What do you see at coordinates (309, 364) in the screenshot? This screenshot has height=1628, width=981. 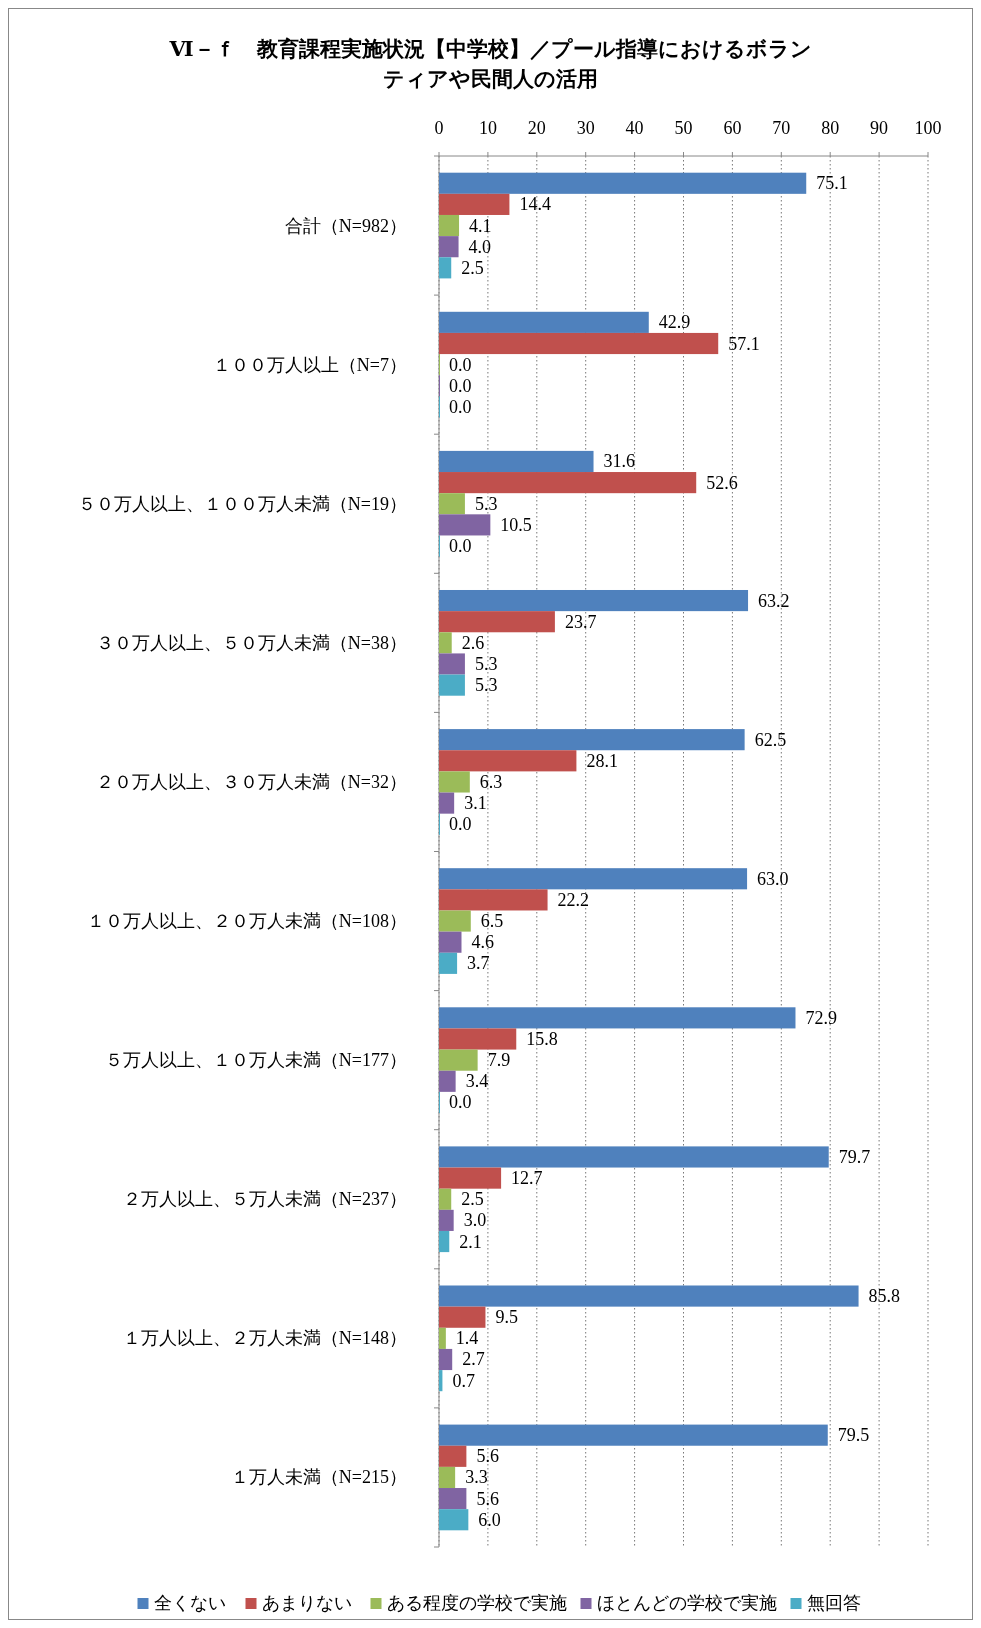 I see `y-tick-label: １００万人以上（N=7）` at bounding box center [309, 364].